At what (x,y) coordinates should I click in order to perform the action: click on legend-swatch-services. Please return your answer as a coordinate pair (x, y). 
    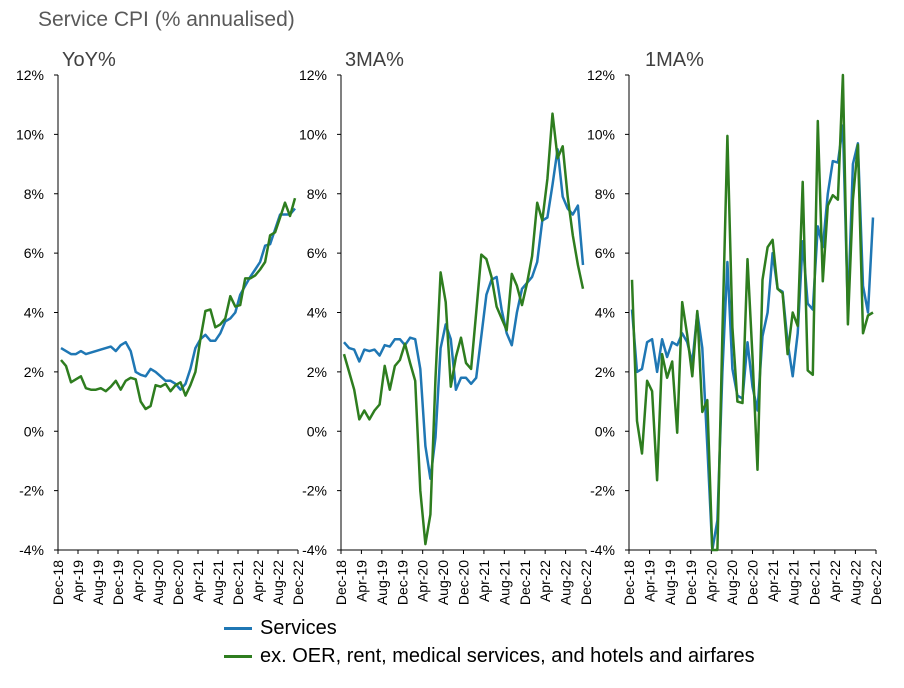
    Looking at the image, I should click on (238, 628).